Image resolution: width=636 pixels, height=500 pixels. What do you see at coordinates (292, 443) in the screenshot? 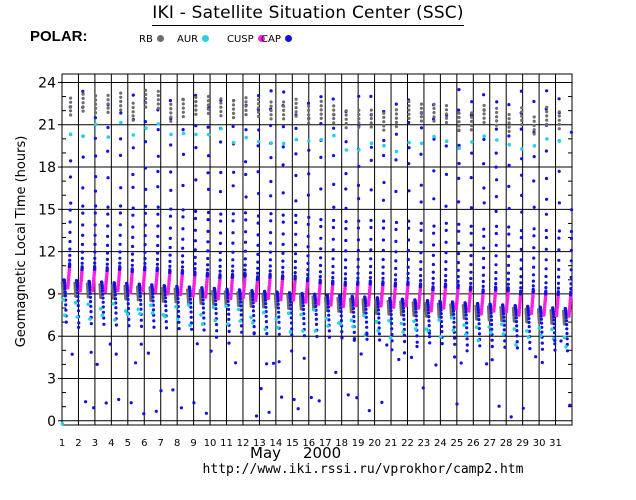
I see `x-tick-label: 15` at bounding box center [292, 443].